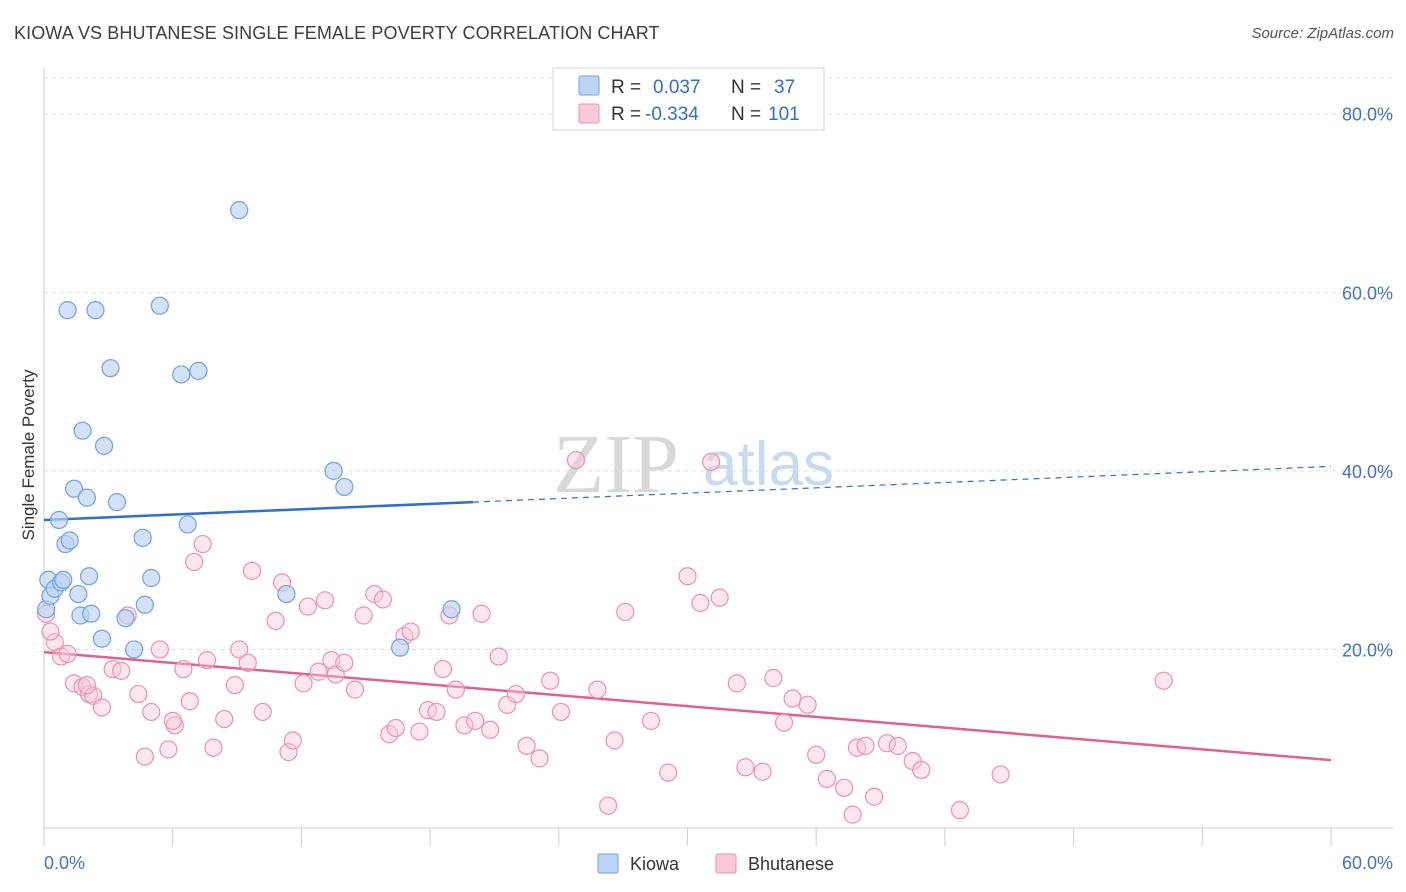 The image size is (1406, 892). Describe the element at coordinates (1322, 33) in the screenshot. I see `source-note: Source: ZipAtlas.com` at that location.